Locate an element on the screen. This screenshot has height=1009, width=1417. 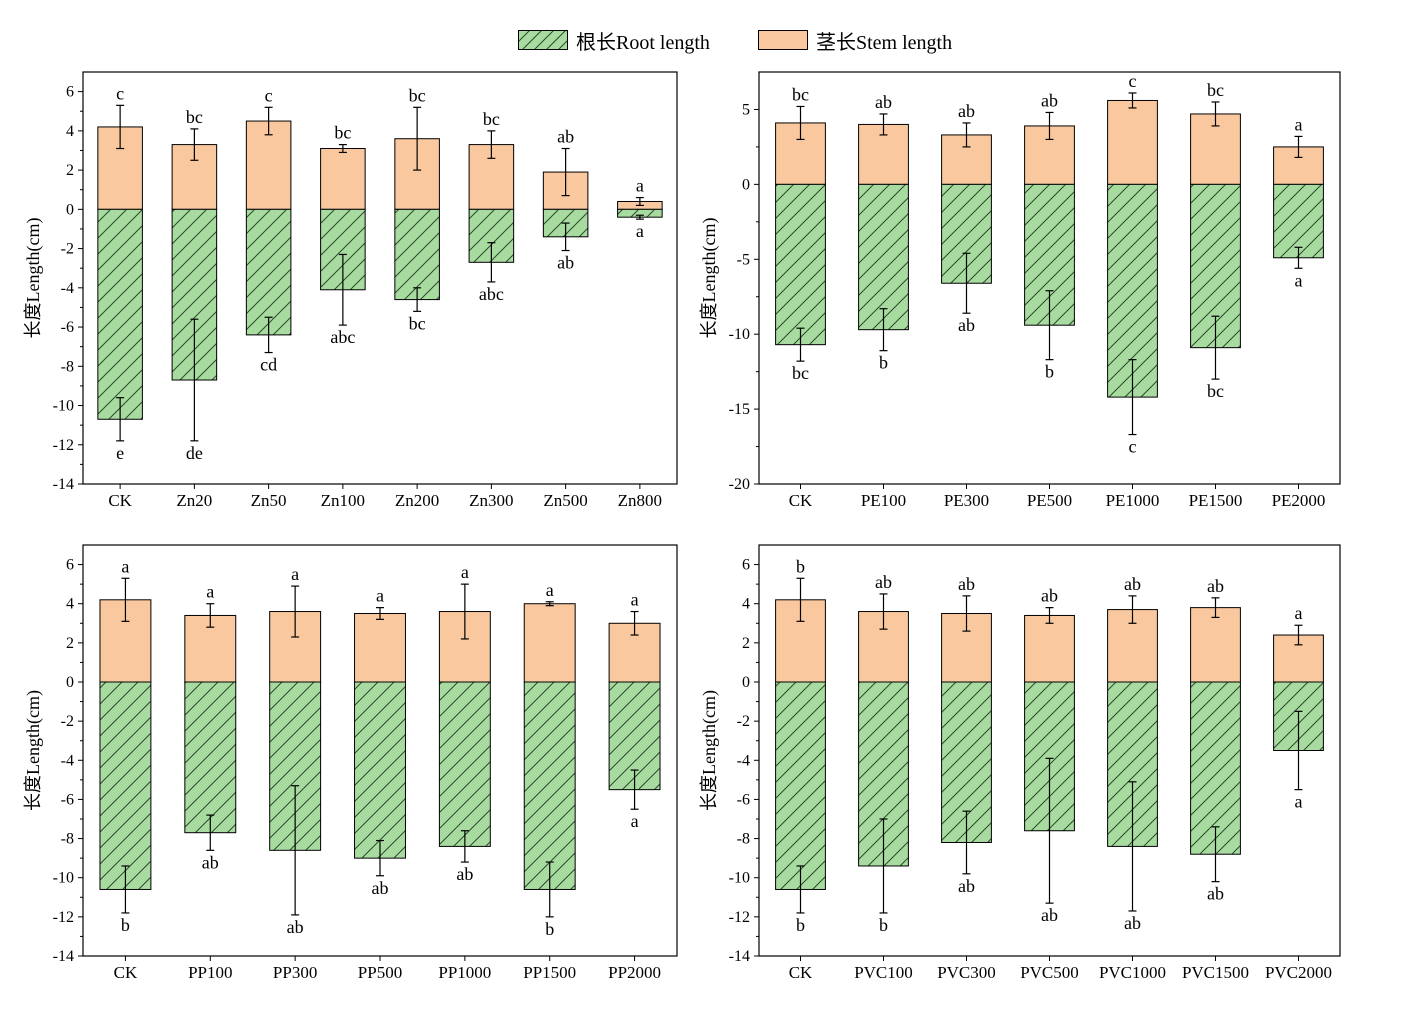
y-tick-label: 2 is located at coordinates (70, 170).